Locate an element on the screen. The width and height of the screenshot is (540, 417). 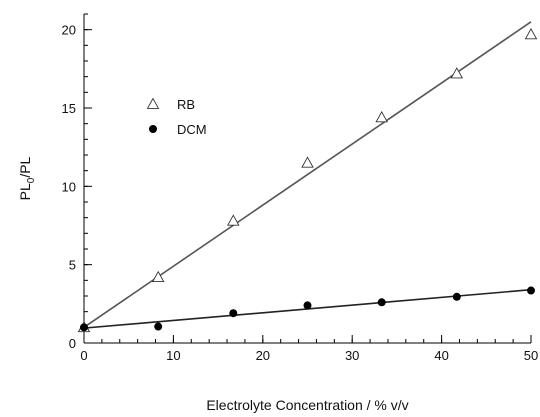
y-tick-label: 20 is located at coordinates (69, 30).